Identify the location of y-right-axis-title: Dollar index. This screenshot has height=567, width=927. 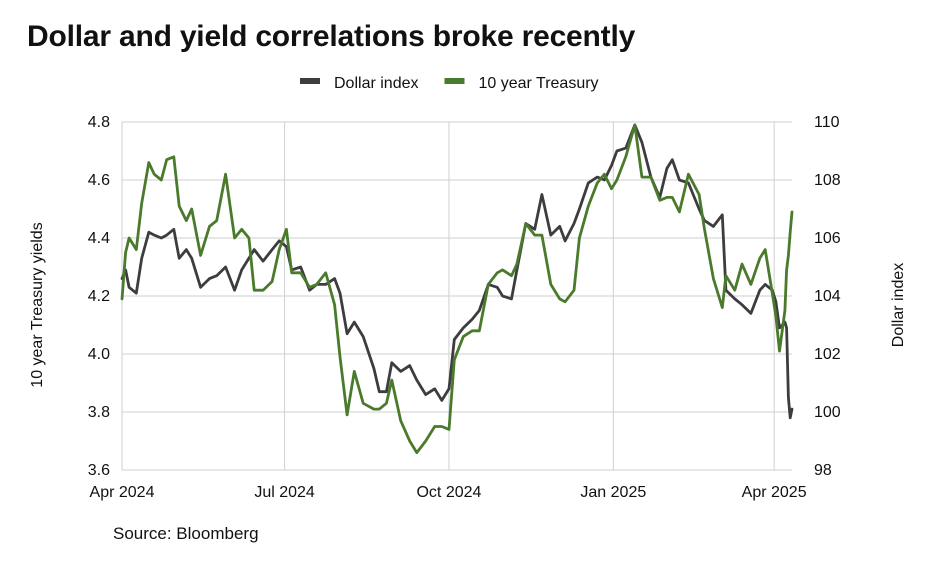
(898, 305).